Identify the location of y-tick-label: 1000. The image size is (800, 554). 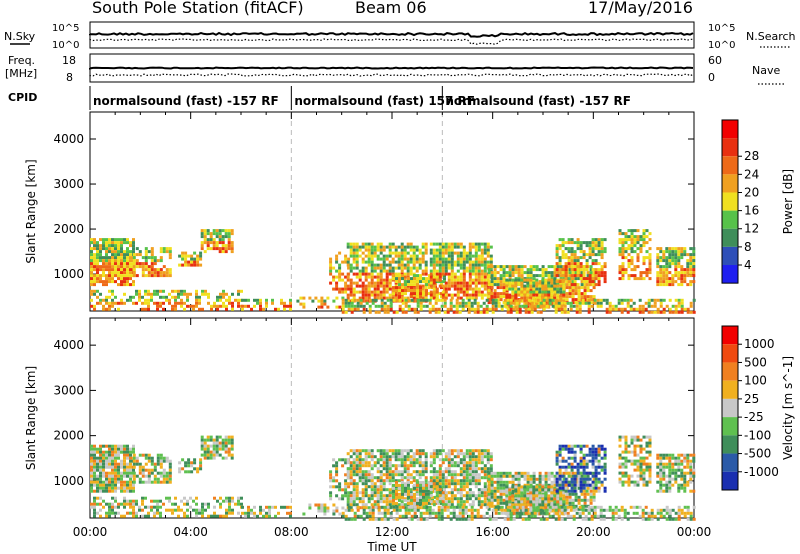
(68, 274).